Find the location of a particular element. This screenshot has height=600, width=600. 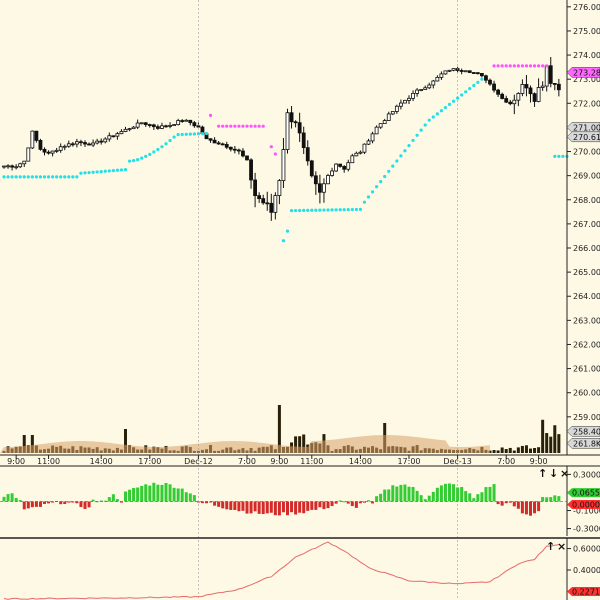

line-tick-label: 0.4000 is located at coordinates (586, 570).